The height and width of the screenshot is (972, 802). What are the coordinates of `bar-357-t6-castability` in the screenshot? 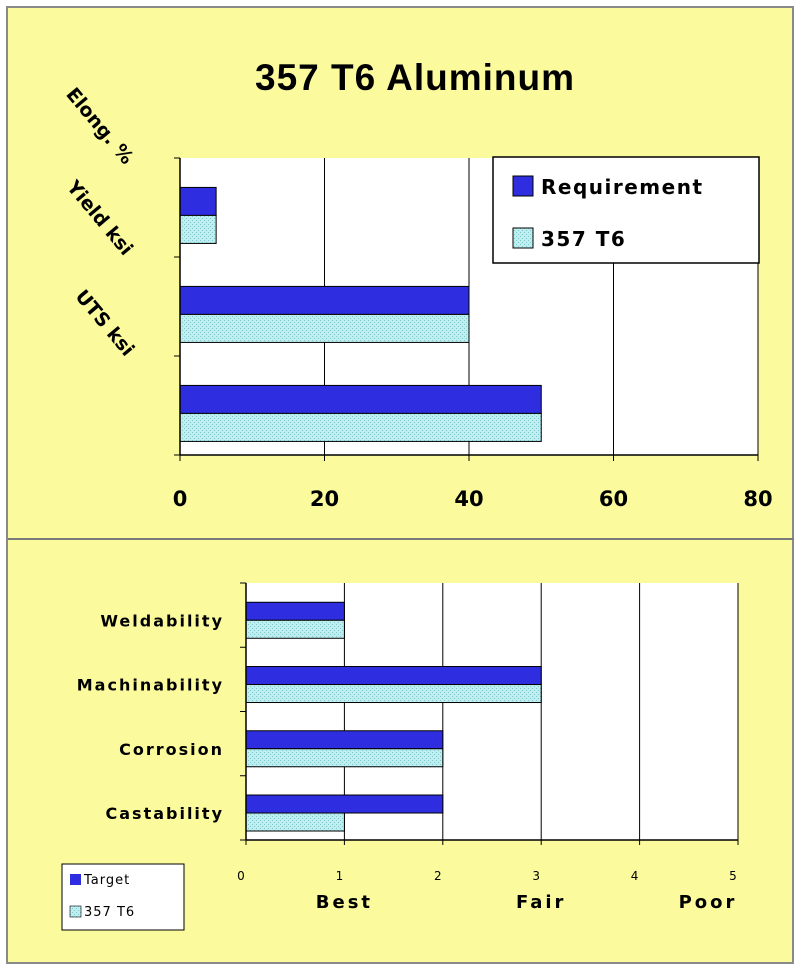 It's located at (295, 822).